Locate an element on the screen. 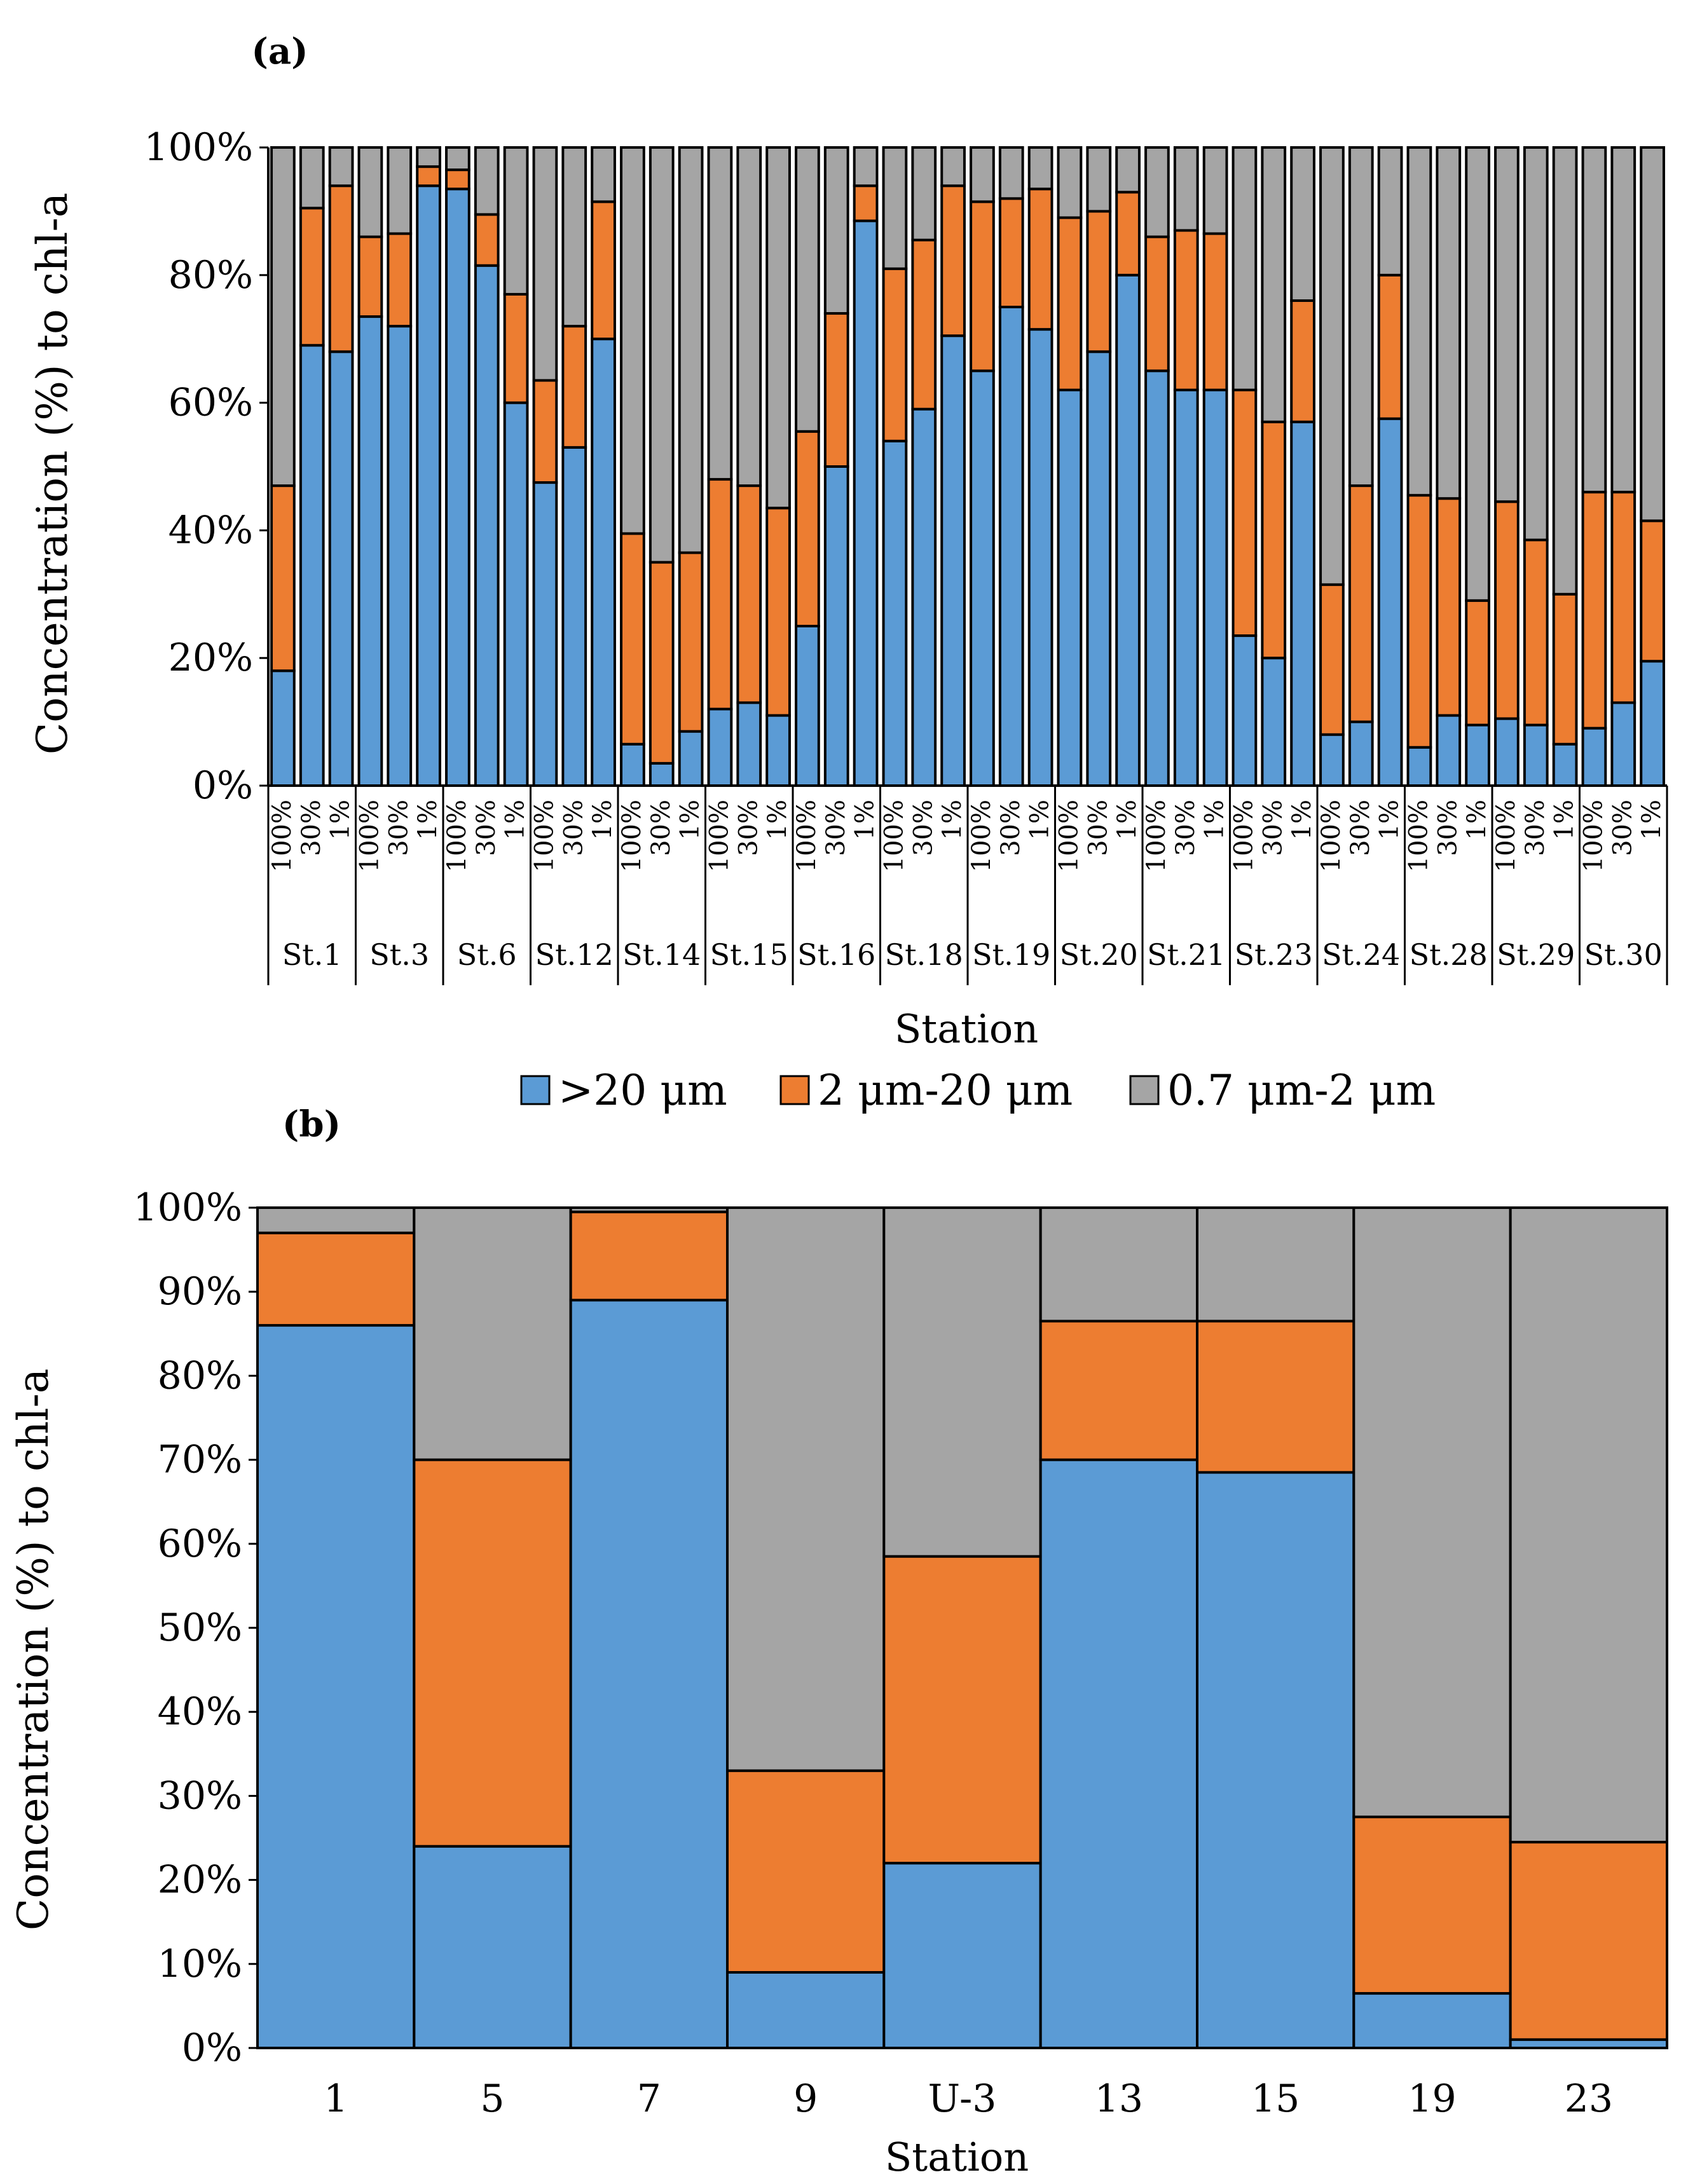  chart-a-x-axis-label: Station is located at coordinates (966, 1029).